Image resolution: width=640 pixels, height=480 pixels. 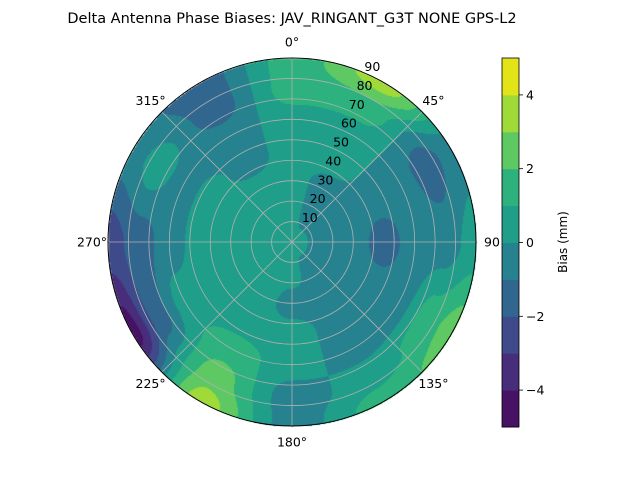 What do you see at coordinates (530, 168) in the screenshot?
I see `colorbar-tick-label: 2` at bounding box center [530, 168].